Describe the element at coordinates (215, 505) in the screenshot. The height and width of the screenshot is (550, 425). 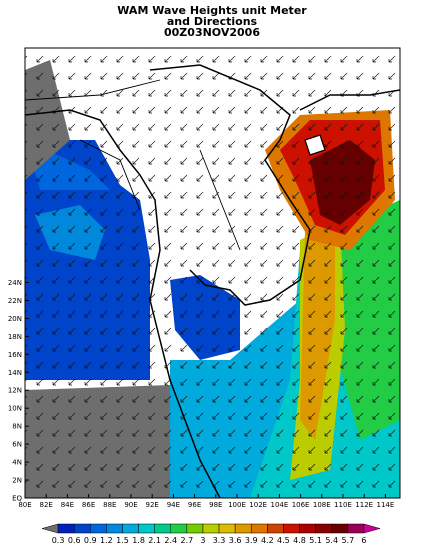
I see `lon-label: 98E` at that location.